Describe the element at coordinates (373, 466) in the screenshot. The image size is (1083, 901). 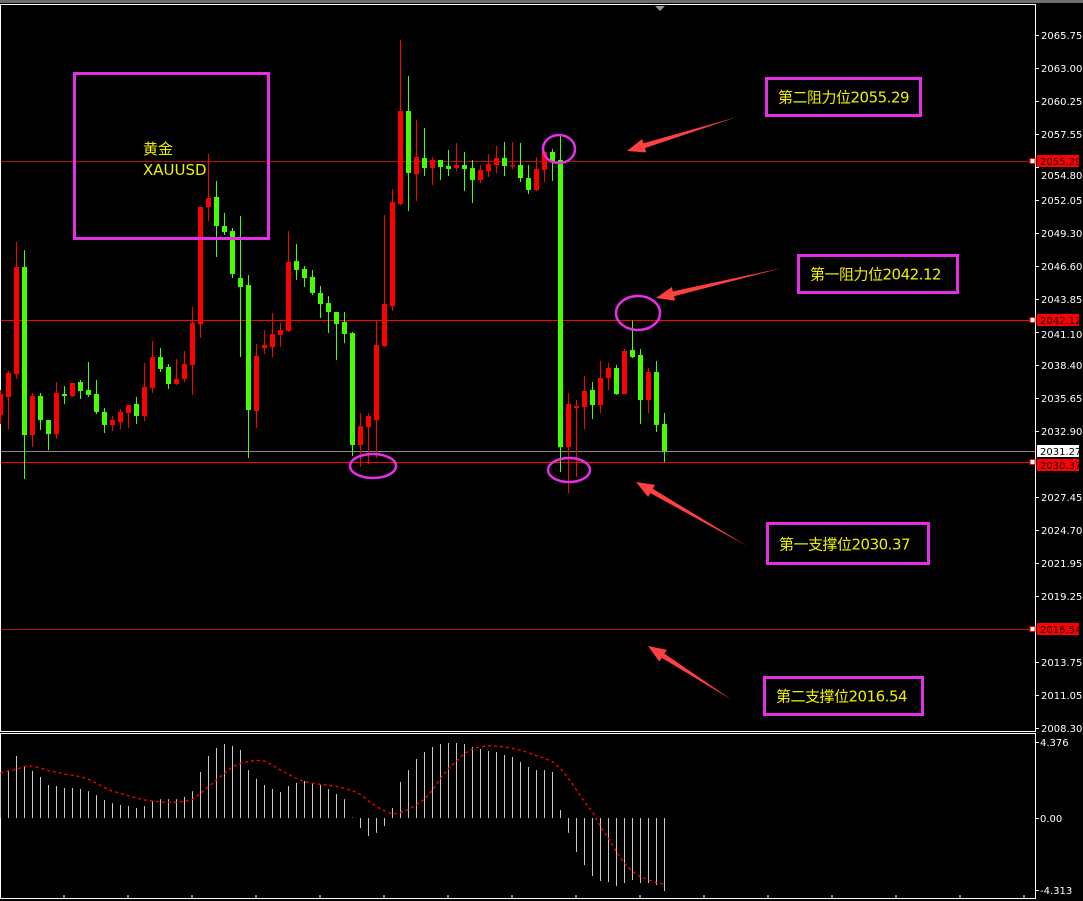
I see `highlight-circle-support-left` at that location.